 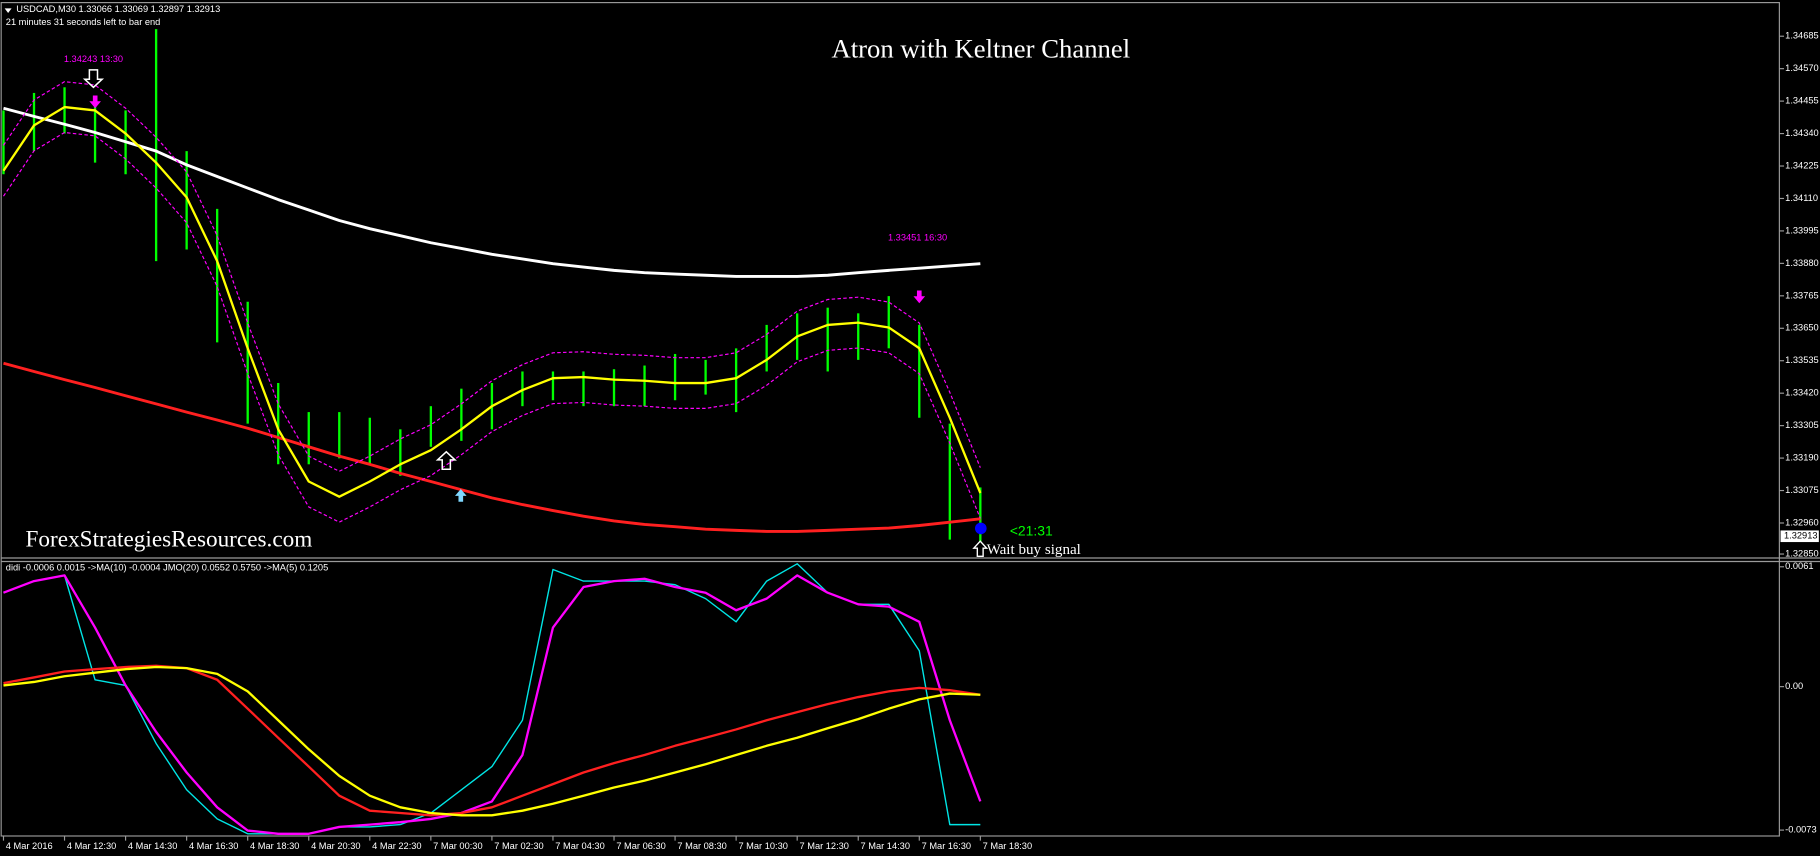 I want to click on y-tick-label: 1.34225, so click(x=1802, y=165).